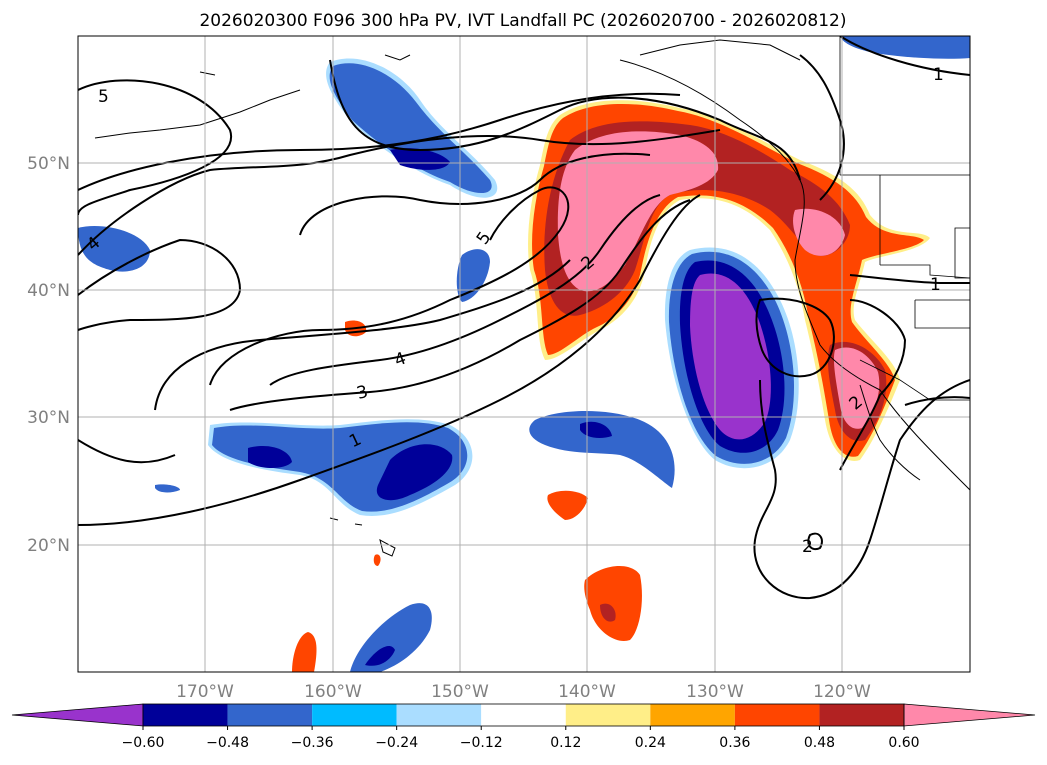 The width and height of the screenshot is (1047, 765). What do you see at coordinates (903, 743) in the screenshot?
I see `colorbar-label: 0.60` at bounding box center [903, 743].